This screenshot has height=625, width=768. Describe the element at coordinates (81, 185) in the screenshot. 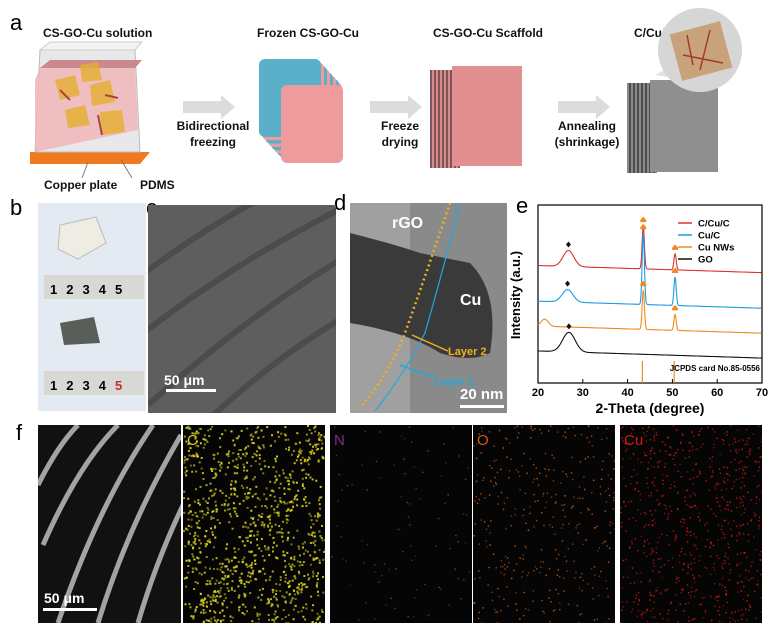

I see `copper-plate-label: Copper plate` at that location.